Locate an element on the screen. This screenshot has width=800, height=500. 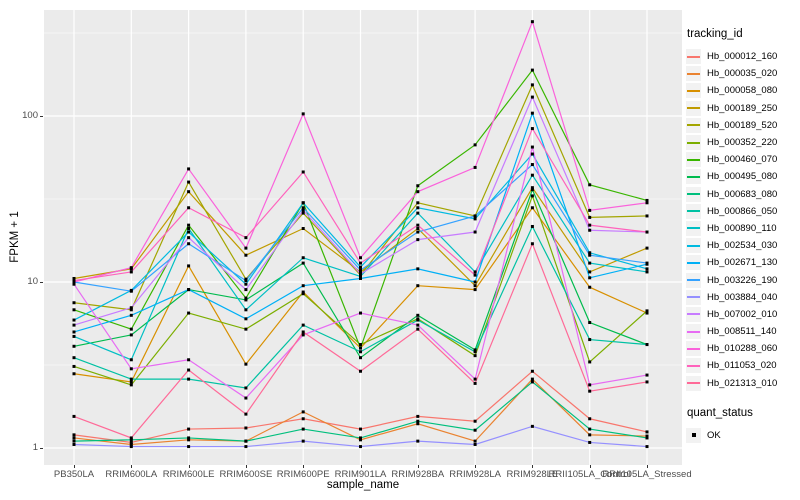
legend-entry-Hb_000189_520: Hb_000189_520 is located at coordinates (742, 125).